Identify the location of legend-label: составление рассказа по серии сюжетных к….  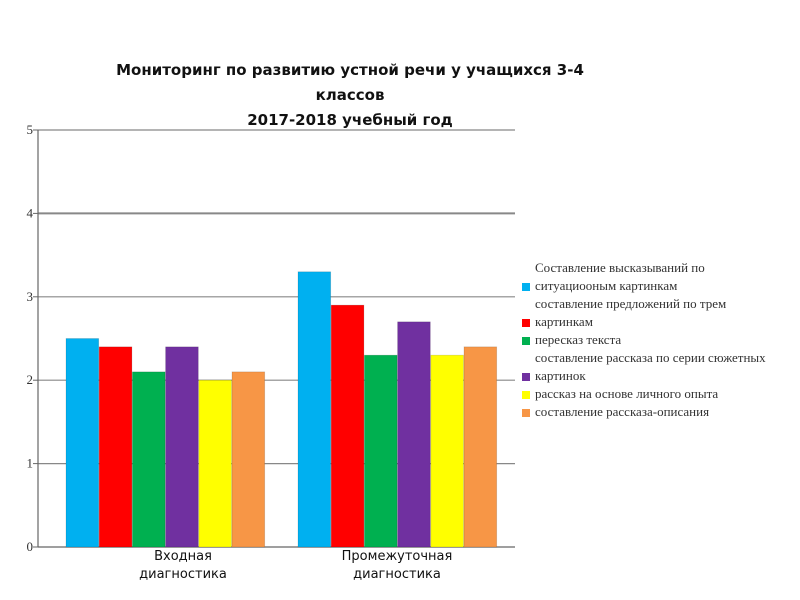
(650, 366).